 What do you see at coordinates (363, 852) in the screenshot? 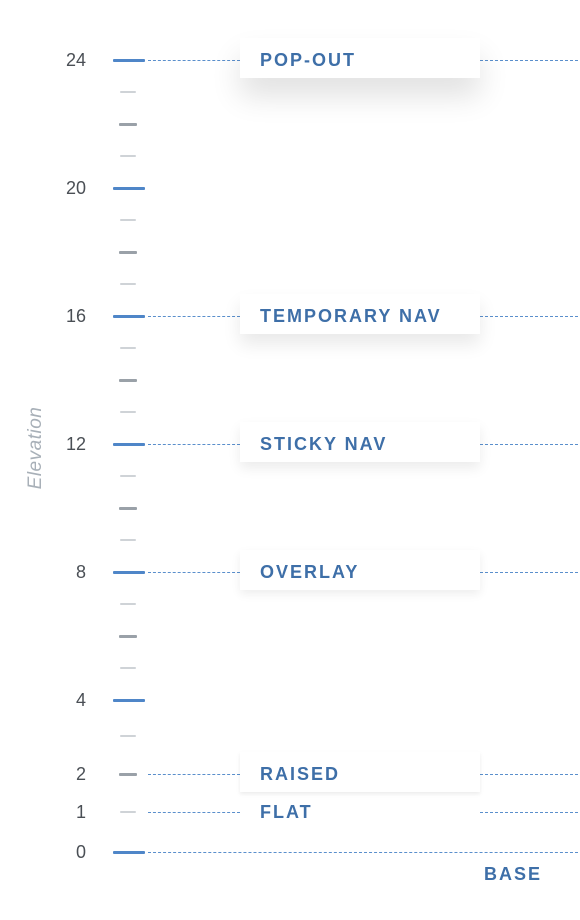
I see `base-guide-line` at bounding box center [363, 852].